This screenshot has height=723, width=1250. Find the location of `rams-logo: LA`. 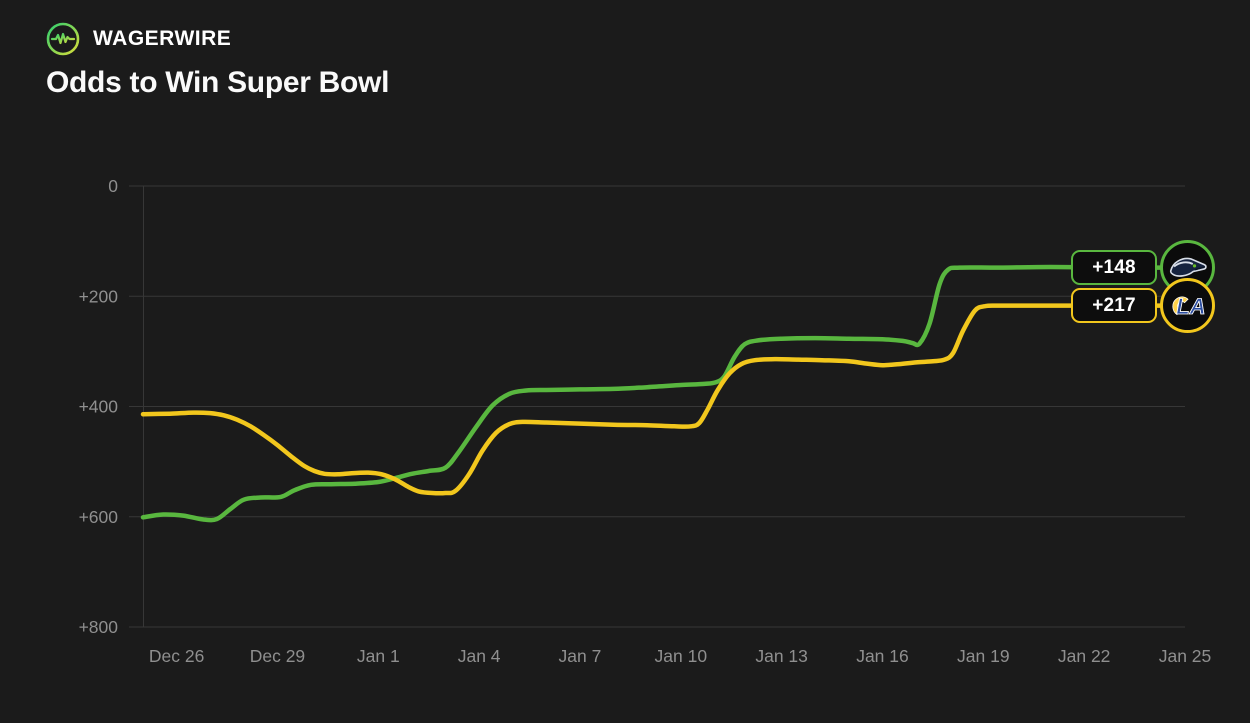

rams-logo: LA is located at coordinates (1187, 306).